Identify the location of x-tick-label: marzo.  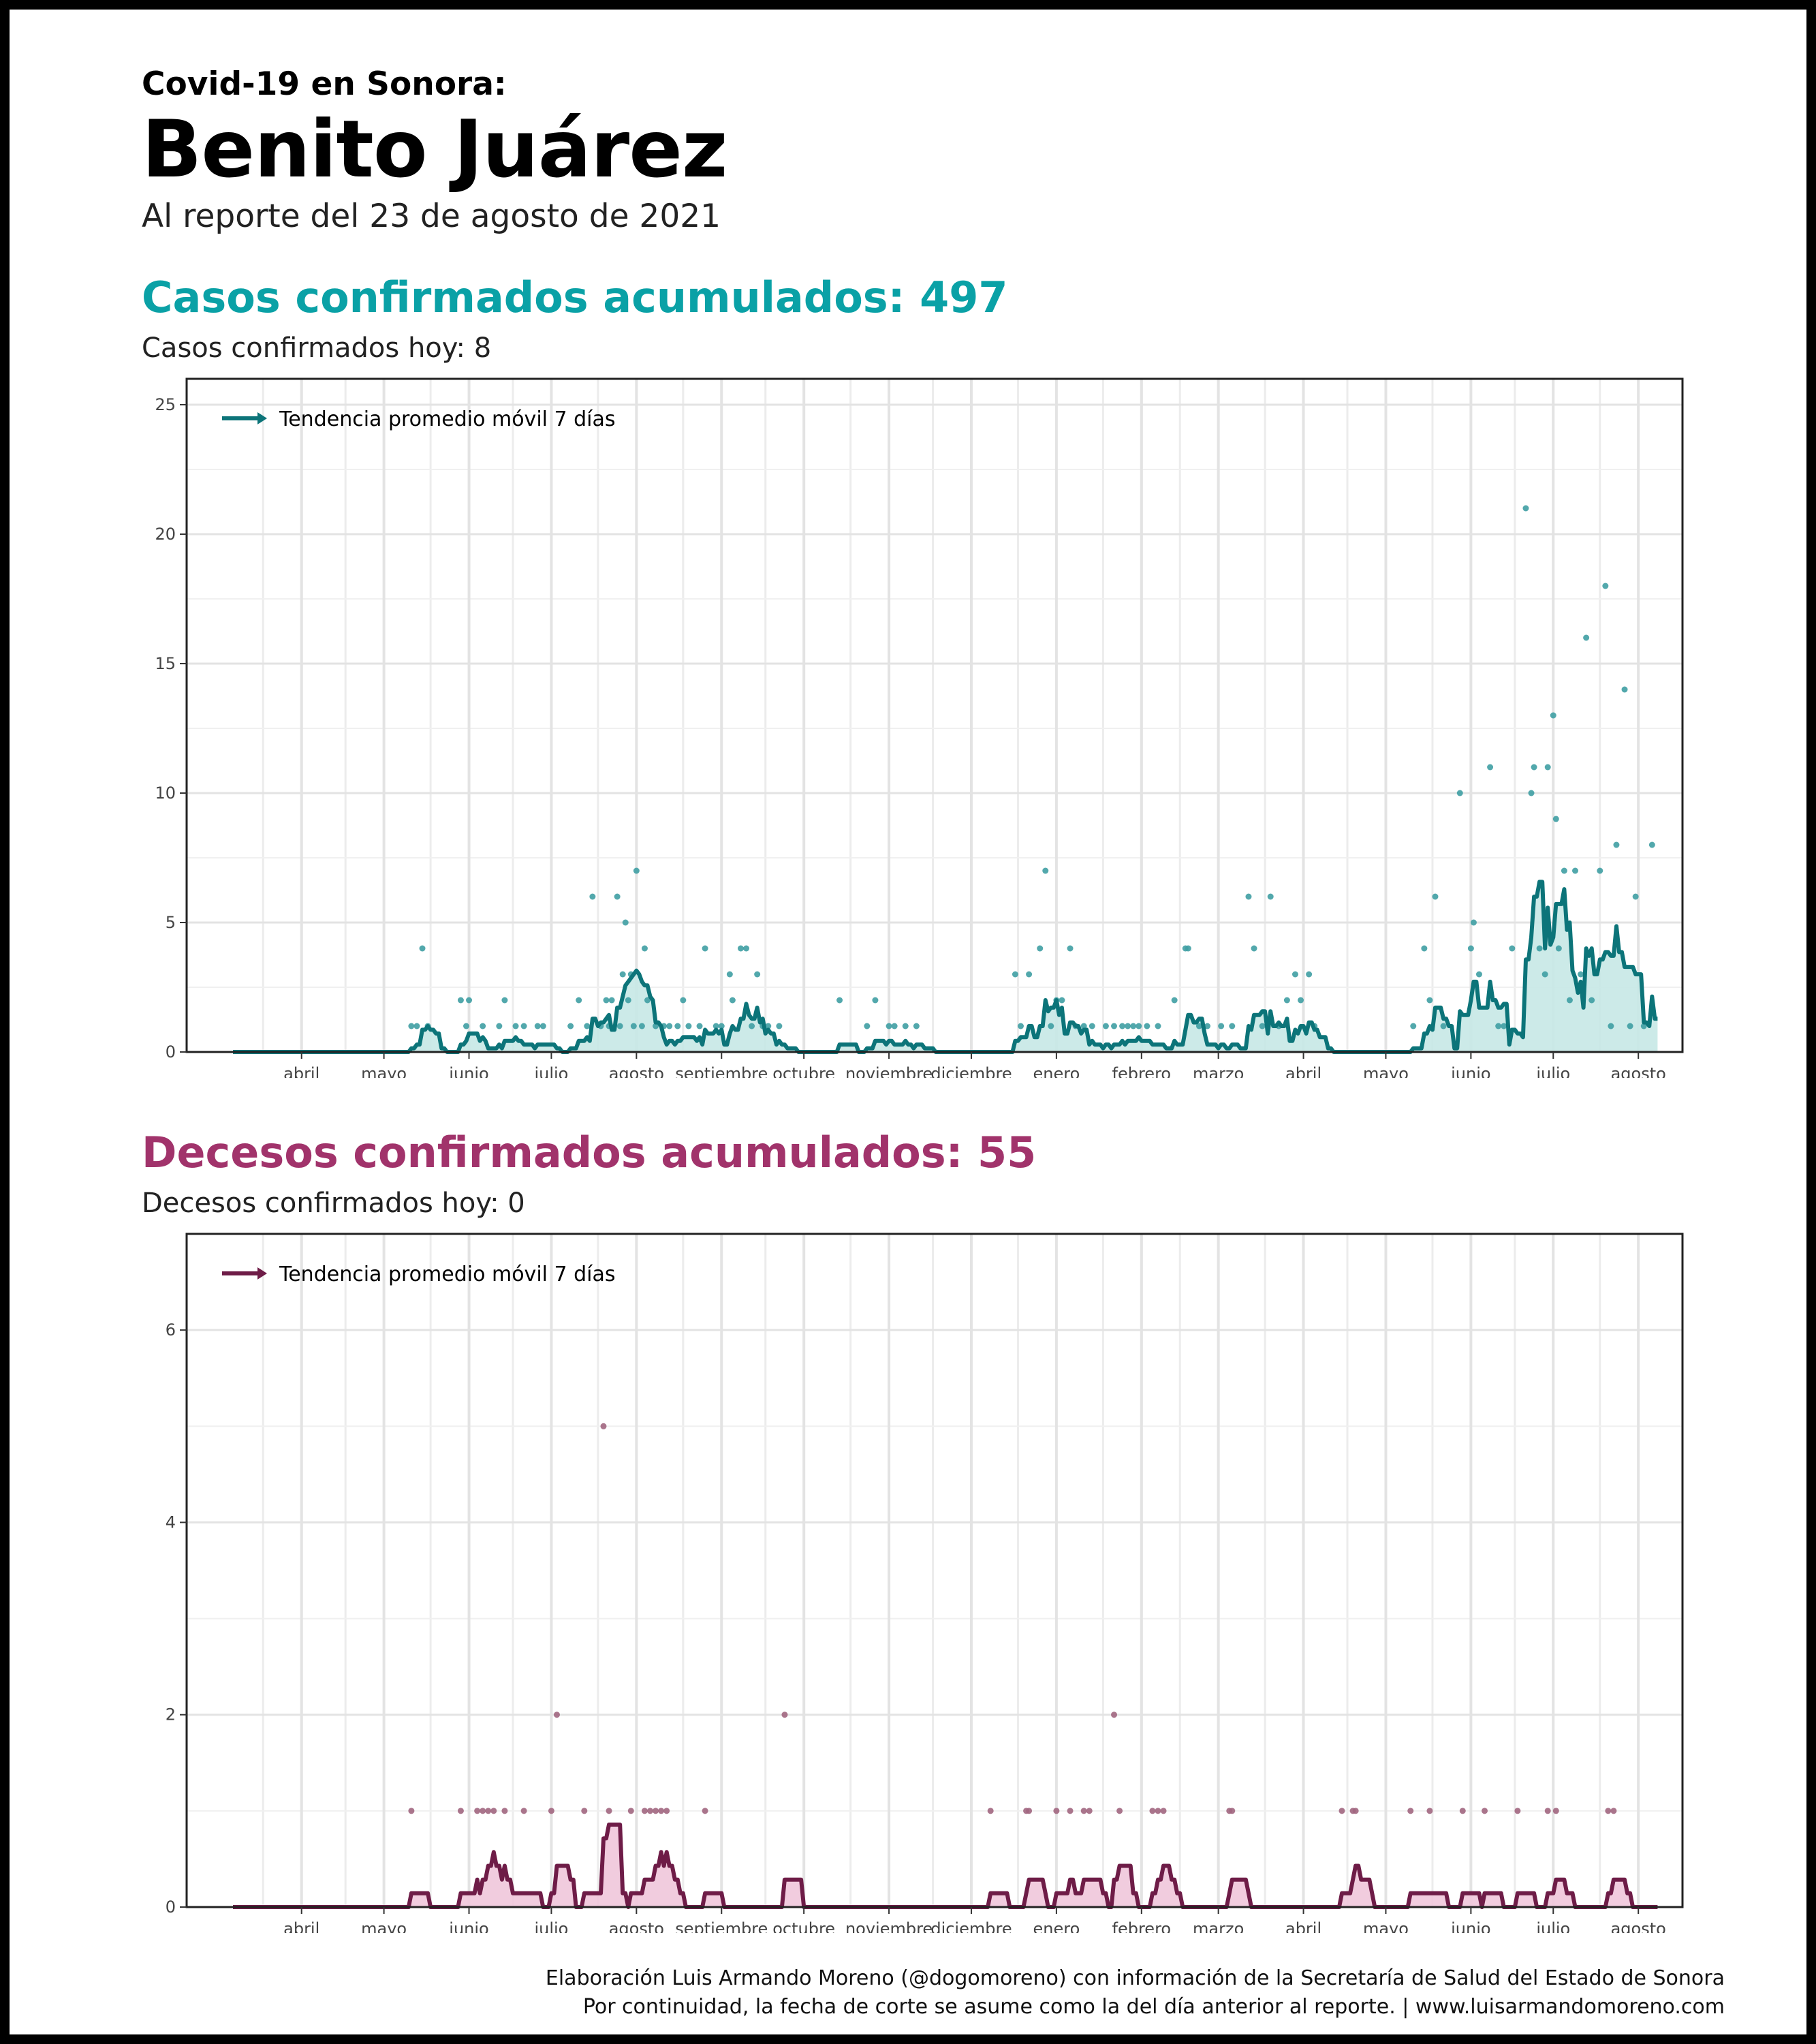
(1219, 1071).